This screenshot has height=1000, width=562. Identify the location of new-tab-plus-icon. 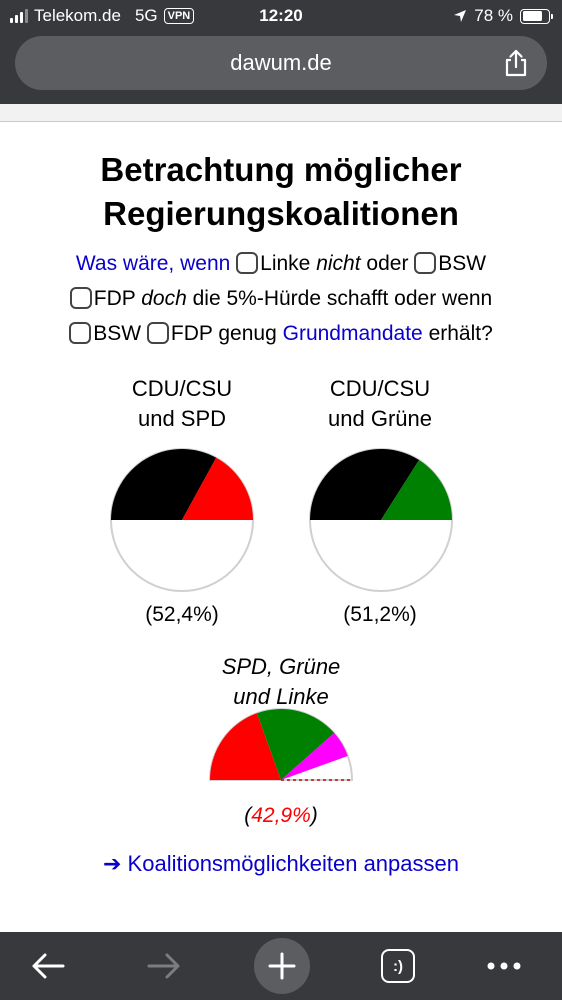
(282, 966).